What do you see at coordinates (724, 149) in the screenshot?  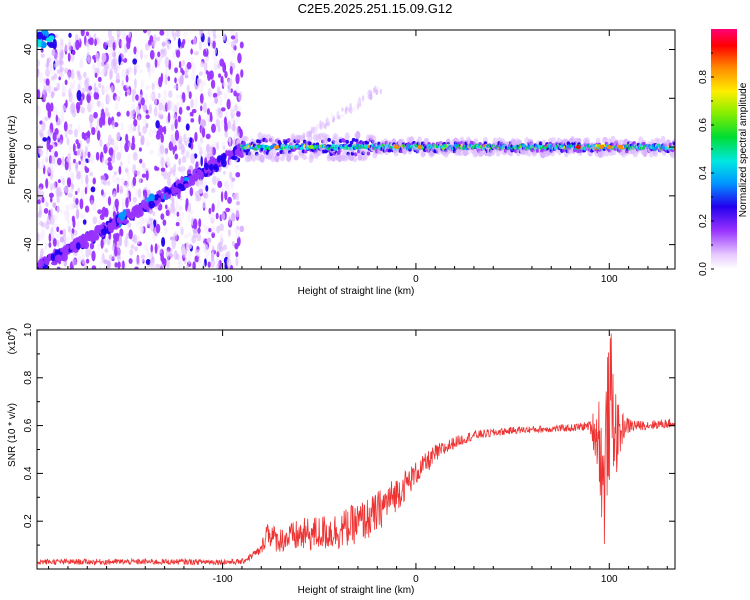 I see `colorbar-gradient` at bounding box center [724, 149].